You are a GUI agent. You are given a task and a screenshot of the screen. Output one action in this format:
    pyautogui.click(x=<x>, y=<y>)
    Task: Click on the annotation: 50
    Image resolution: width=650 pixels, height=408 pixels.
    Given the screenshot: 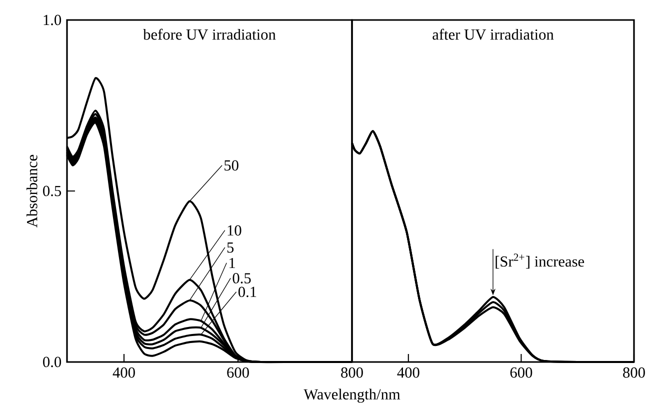 What is the action you would take?
    pyautogui.click(x=231, y=165)
    